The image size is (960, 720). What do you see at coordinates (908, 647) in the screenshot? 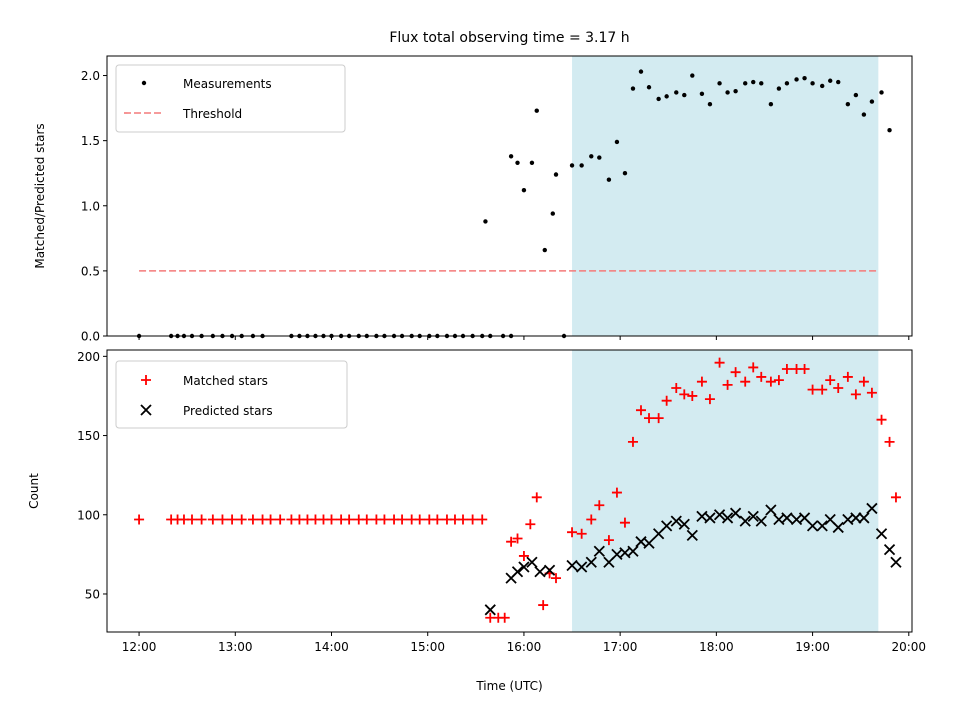
I see `x-tick-label: 20:00` at bounding box center [908, 647].